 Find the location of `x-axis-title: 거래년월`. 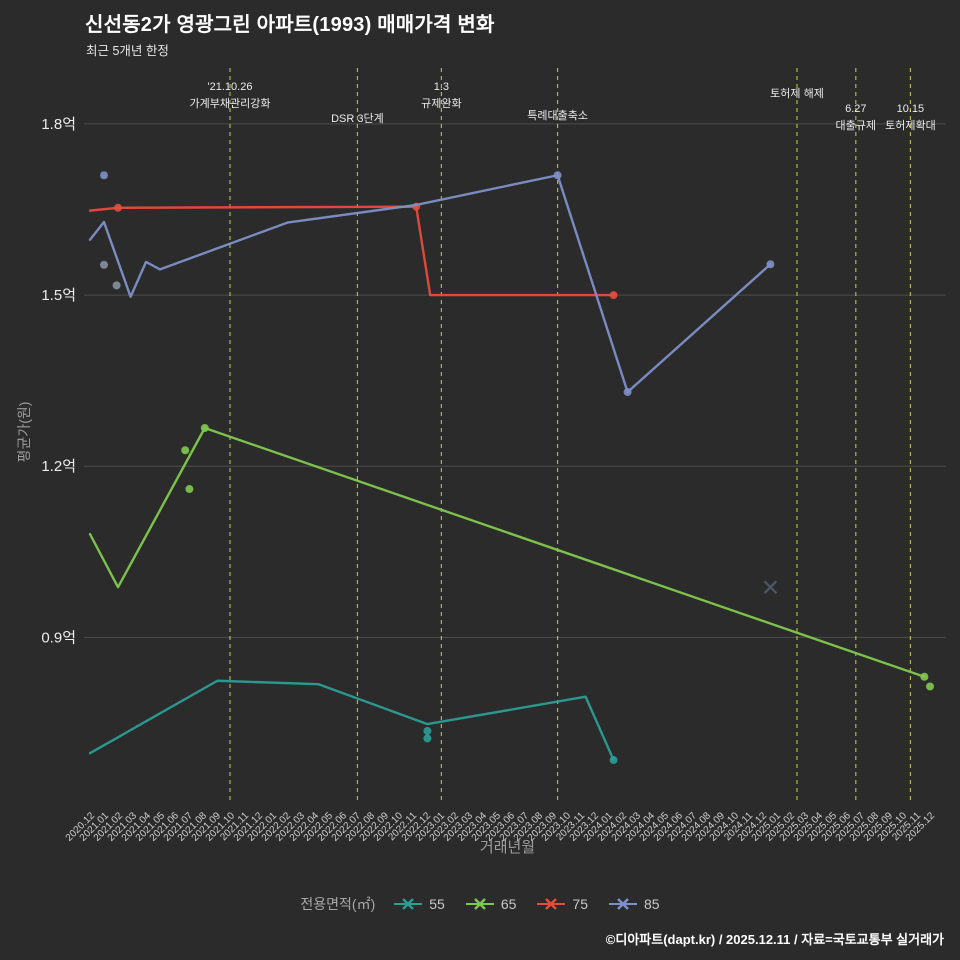

x-axis-title: 거래년월 is located at coordinates (507, 847).